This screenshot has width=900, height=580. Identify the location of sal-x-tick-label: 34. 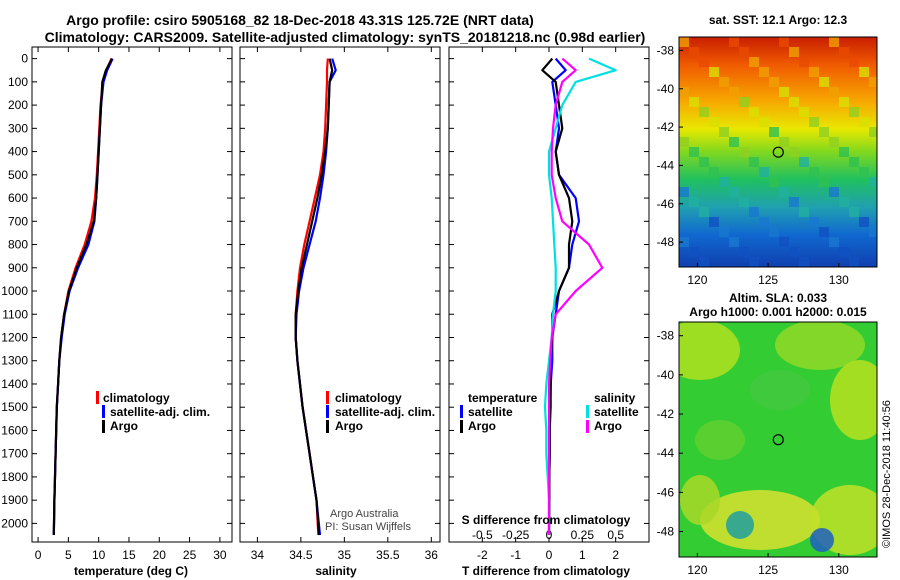
(258, 555).